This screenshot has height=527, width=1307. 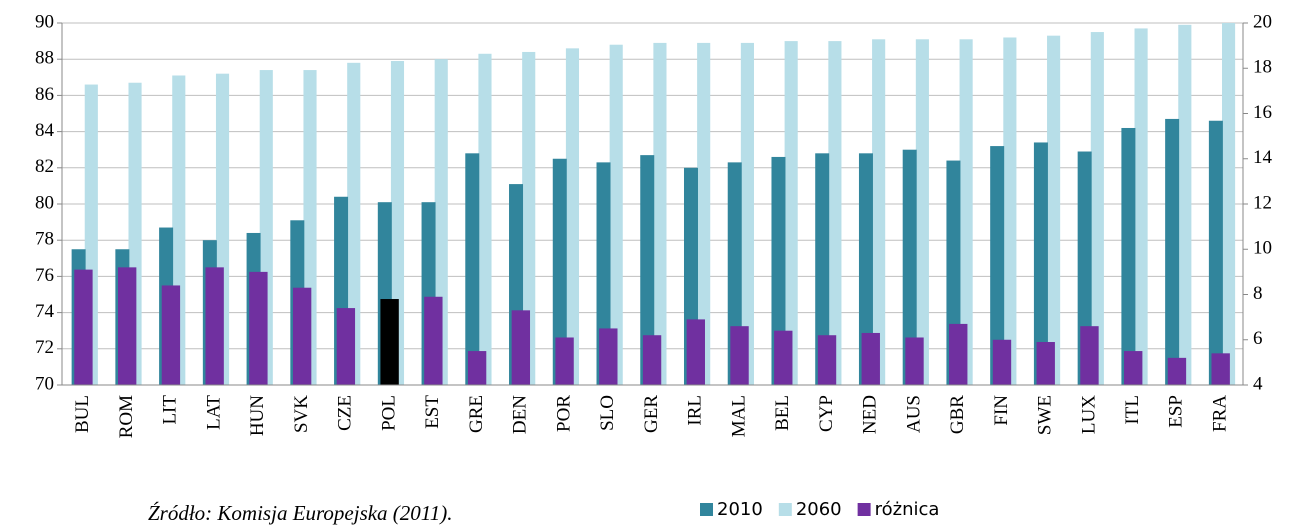 I want to click on x-tick-label: FRA, so click(x=1219, y=413).